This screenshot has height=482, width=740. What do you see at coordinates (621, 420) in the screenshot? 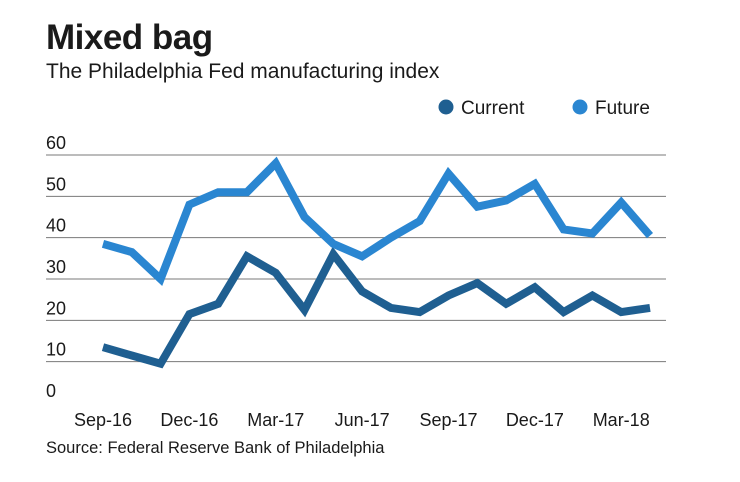
I see `x-tick-label: Mar-18` at bounding box center [621, 420].